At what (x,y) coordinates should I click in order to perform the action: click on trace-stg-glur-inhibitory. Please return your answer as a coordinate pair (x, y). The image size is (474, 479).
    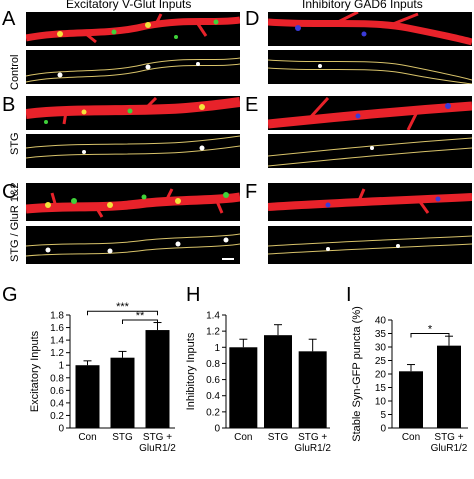
    Looking at the image, I should click on (370, 245).